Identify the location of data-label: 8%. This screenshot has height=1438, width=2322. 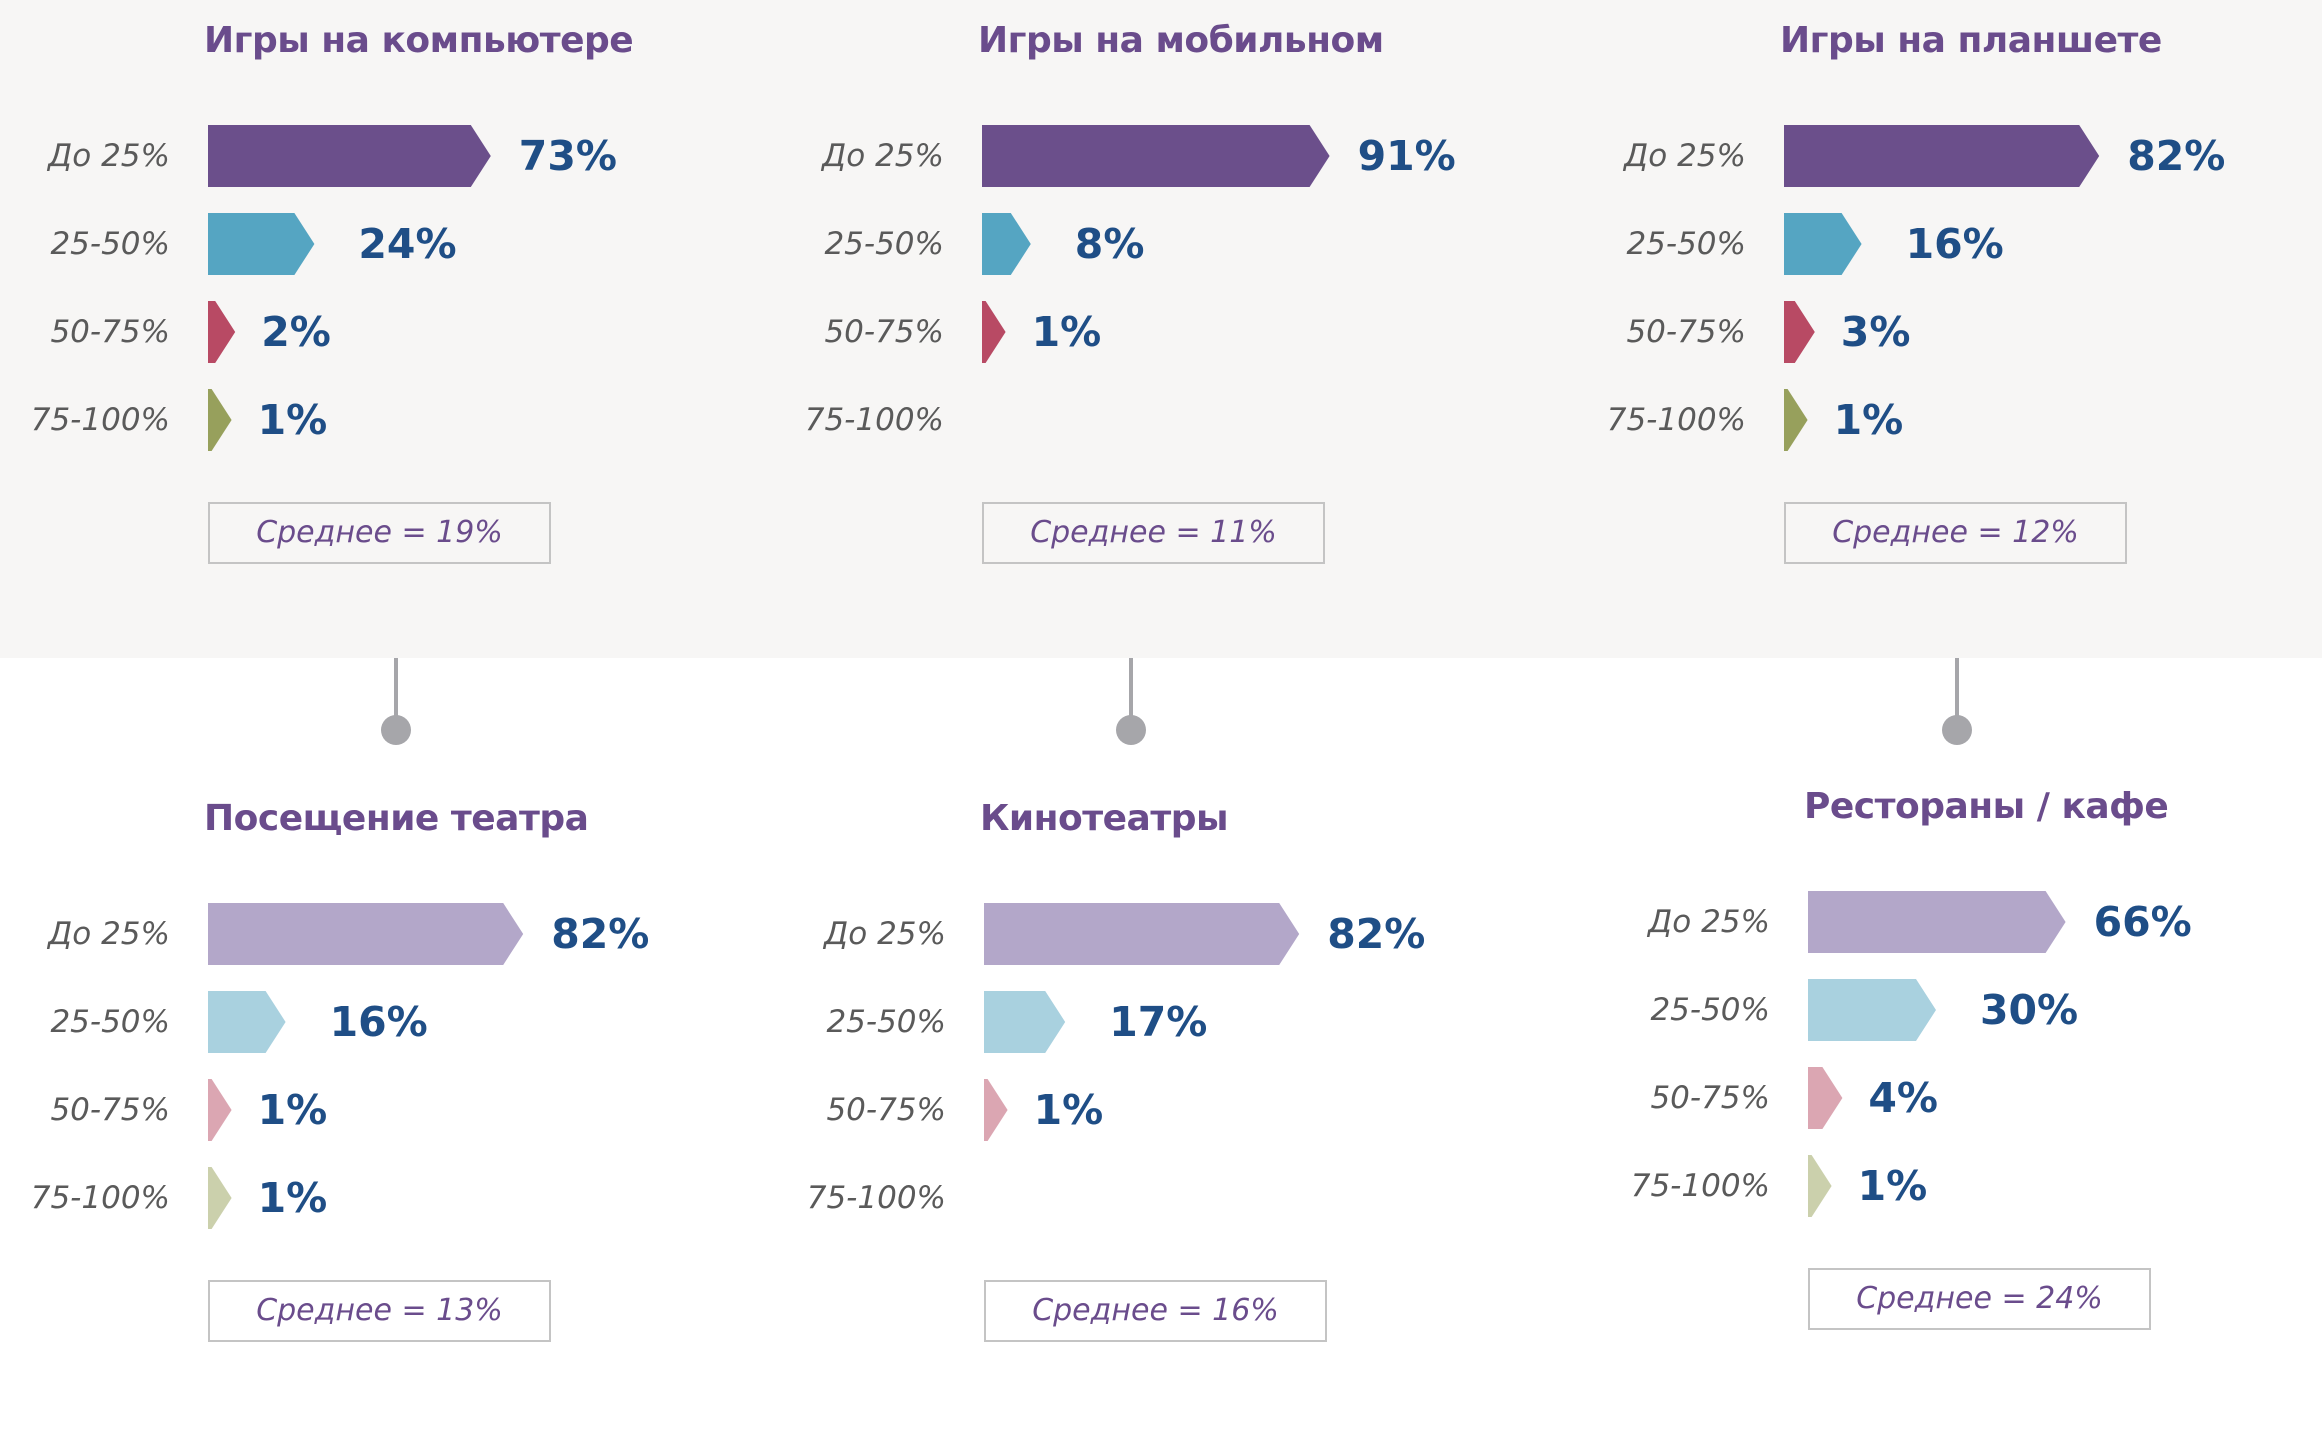
(1109, 244).